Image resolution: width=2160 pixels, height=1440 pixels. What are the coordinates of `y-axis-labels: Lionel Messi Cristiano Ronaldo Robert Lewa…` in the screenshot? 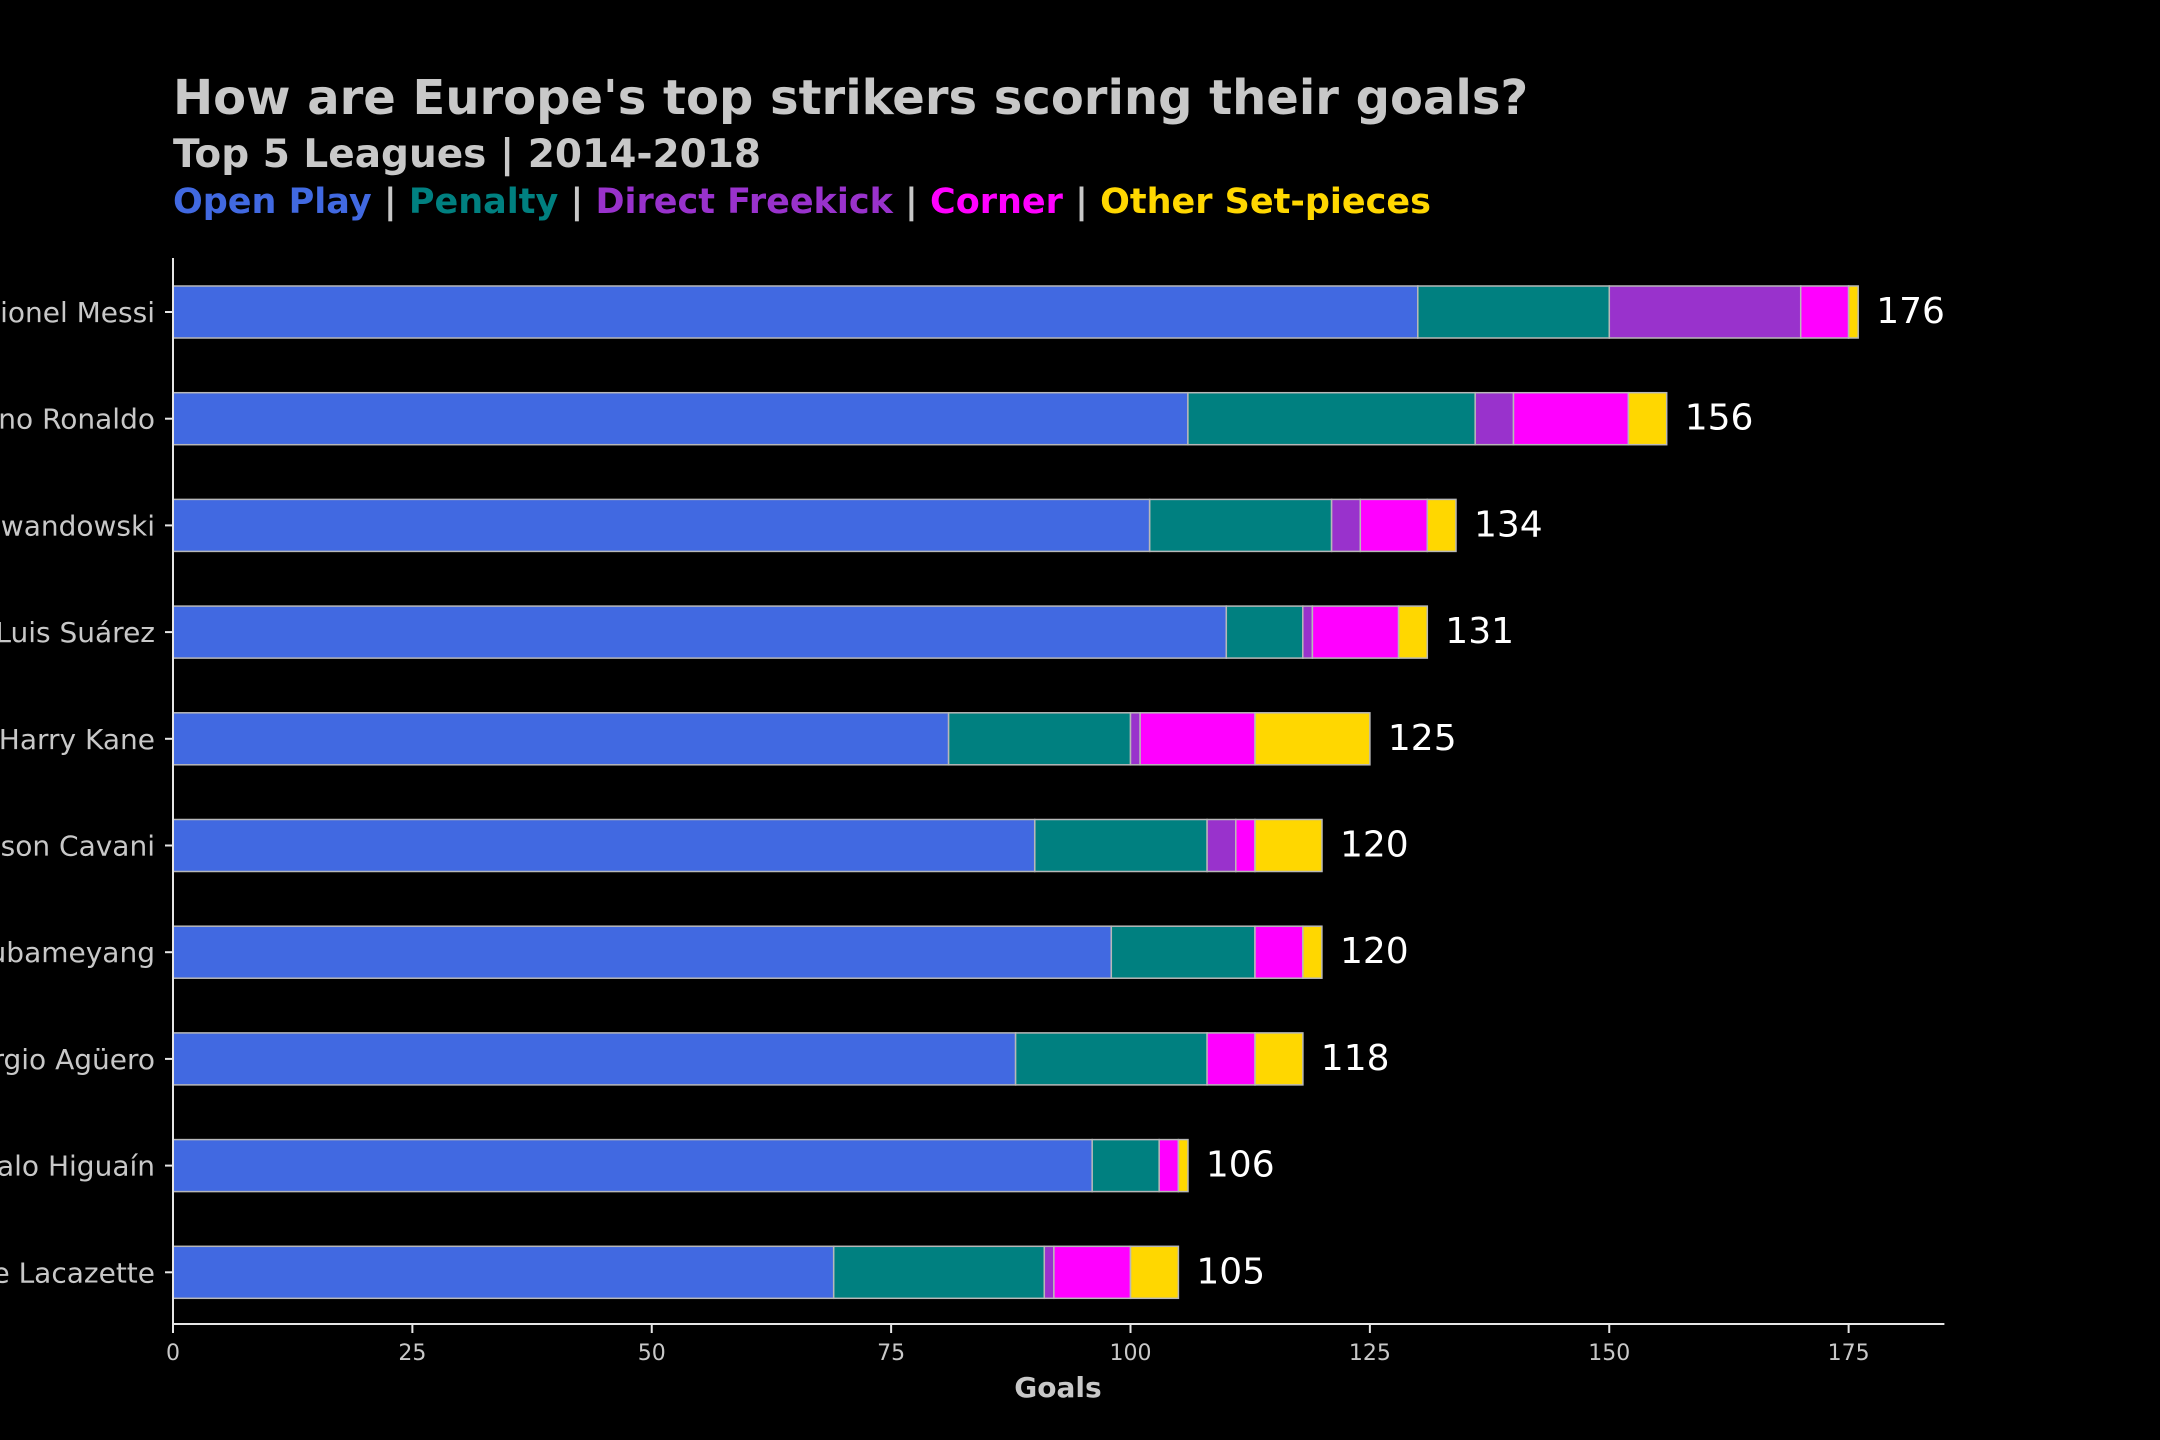 It's located at (86, 792).